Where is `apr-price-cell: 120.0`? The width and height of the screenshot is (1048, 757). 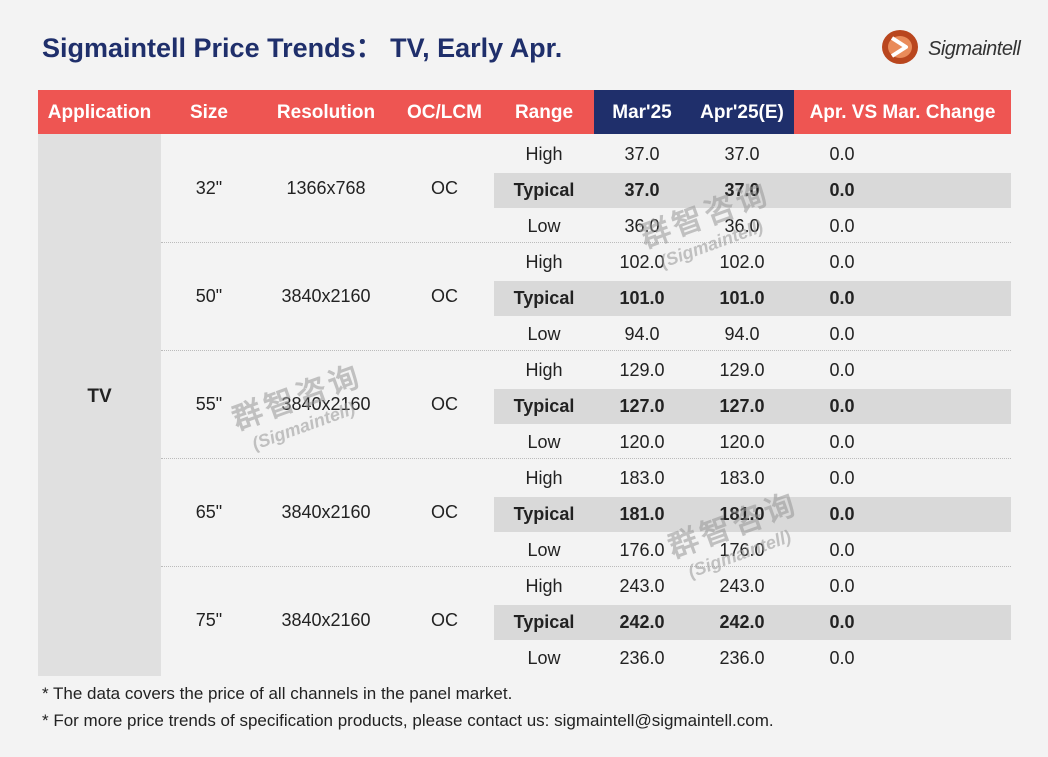
apr-price-cell: 120.0 is located at coordinates (742, 442).